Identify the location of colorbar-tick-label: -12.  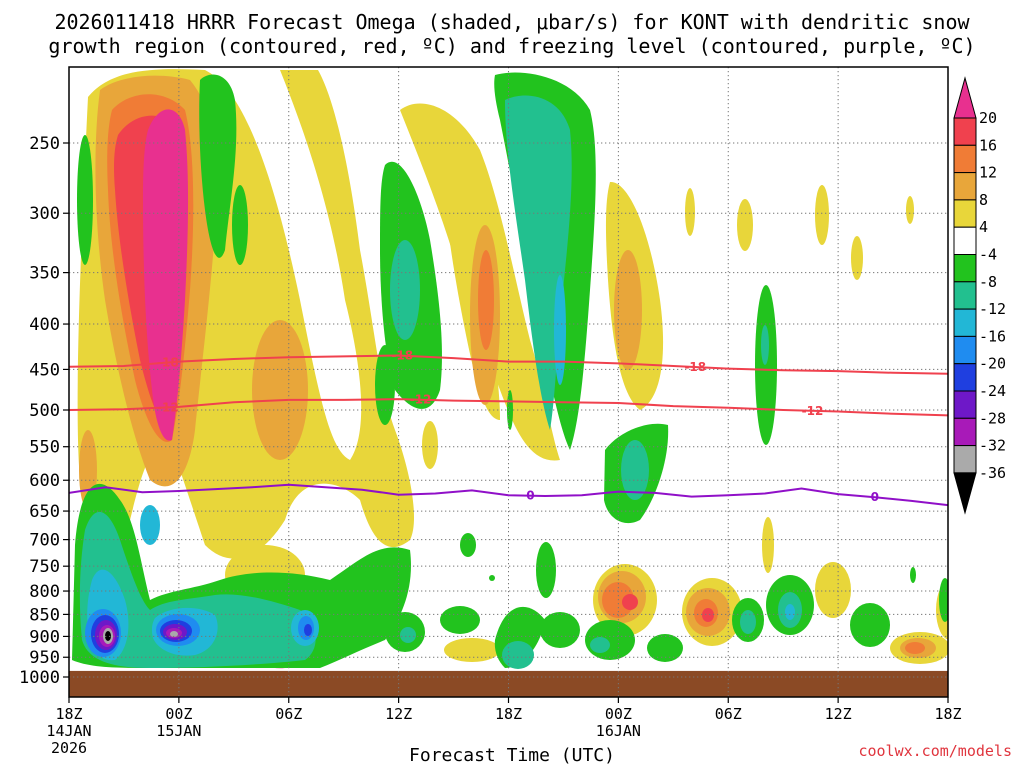
(992, 309).